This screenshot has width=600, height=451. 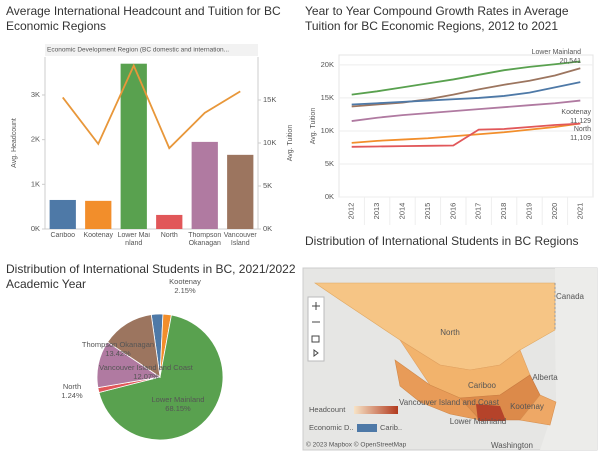 I want to click on x-tick-label-box: North, so click(x=169, y=235).